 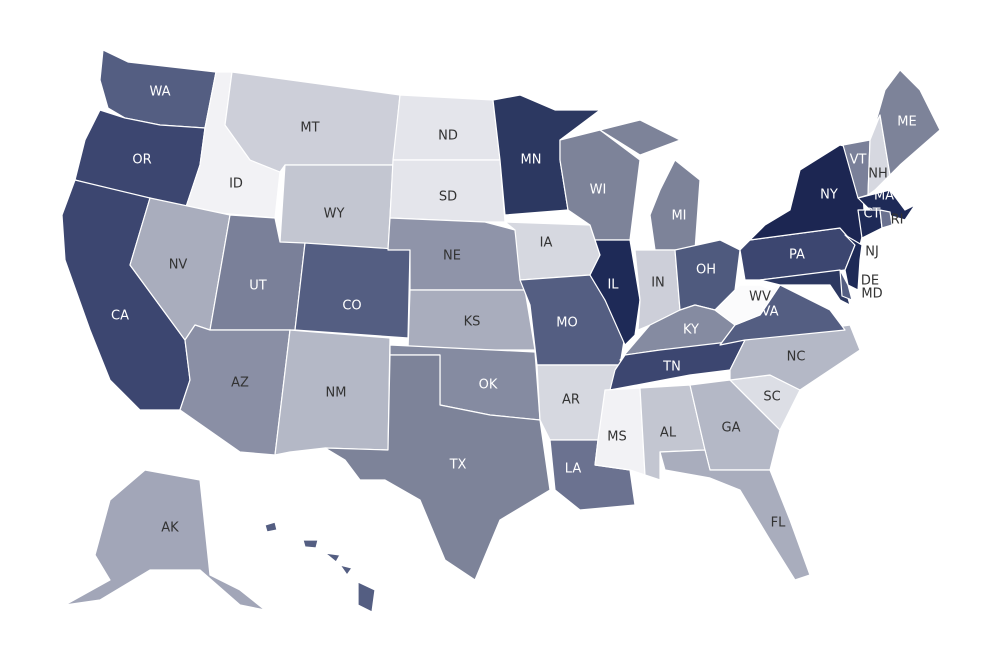 I want to click on state-de, so click(x=846, y=285).